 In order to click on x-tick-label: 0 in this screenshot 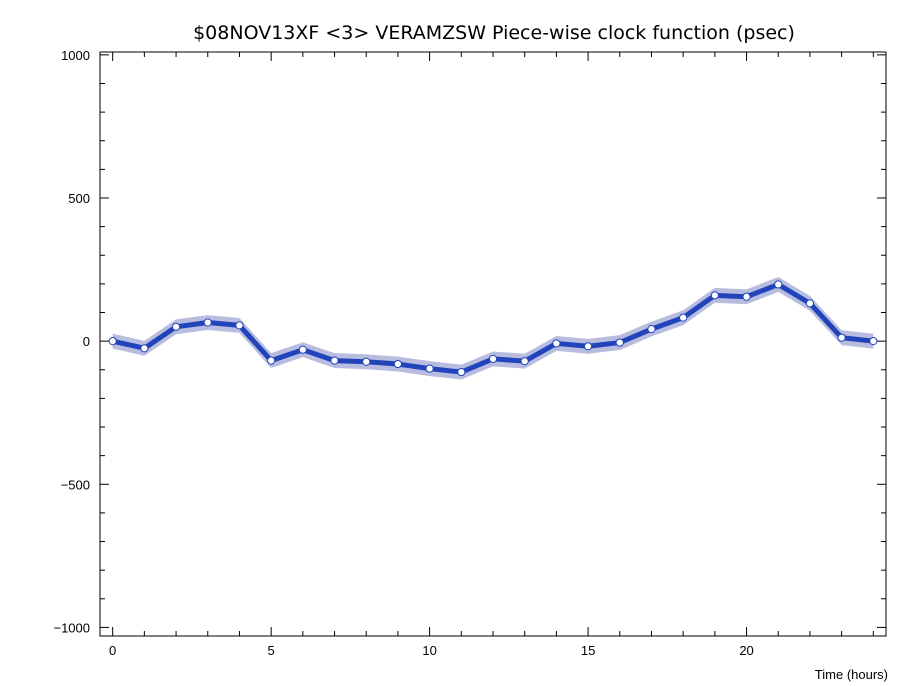, I will do `click(112, 650)`.